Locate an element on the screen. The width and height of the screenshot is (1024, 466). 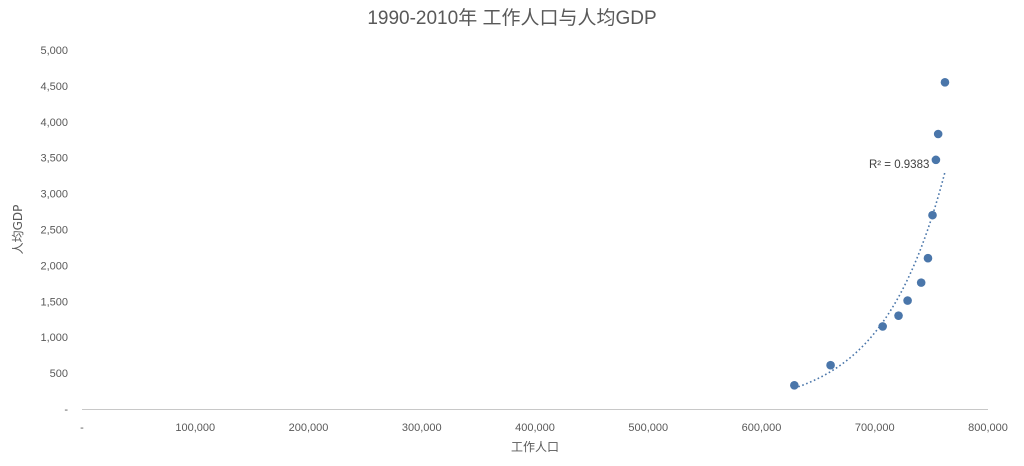
y-tick-label: 2,000 is located at coordinates (54, 266).